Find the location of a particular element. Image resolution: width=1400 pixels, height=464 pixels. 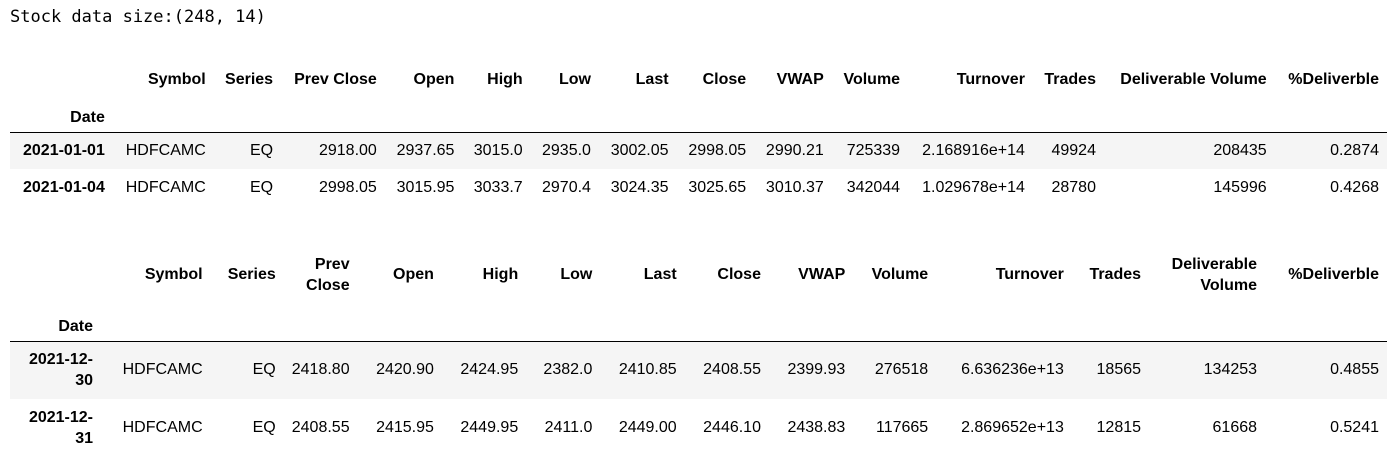

cell: 2418.80 is located at coordinates (320, 370).